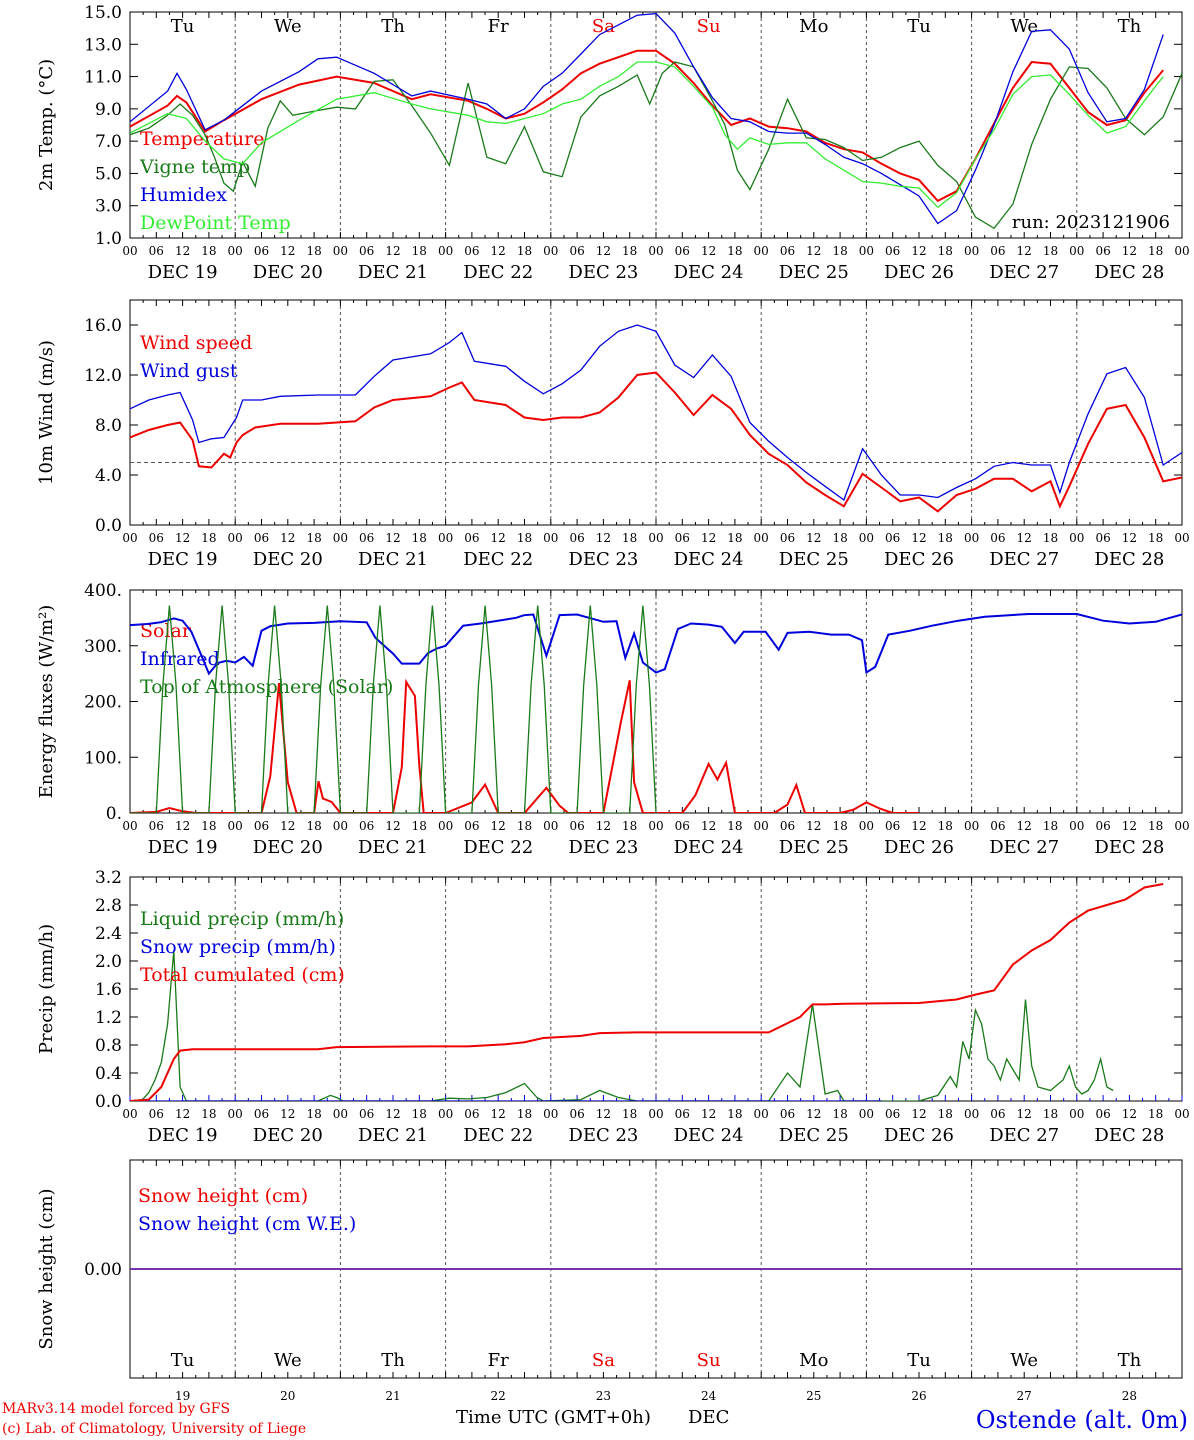 This screenshot has width=1194, height=1440. Describe the element at coordinates (103, 1270) in the screenshot. I see `y-tick-label: 0.00` at that location.